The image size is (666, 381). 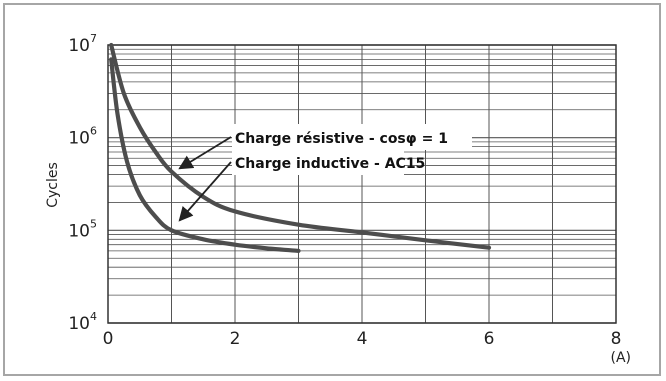 I want to click on y-tick-label: 10⁷, so click(x=82, y=44).